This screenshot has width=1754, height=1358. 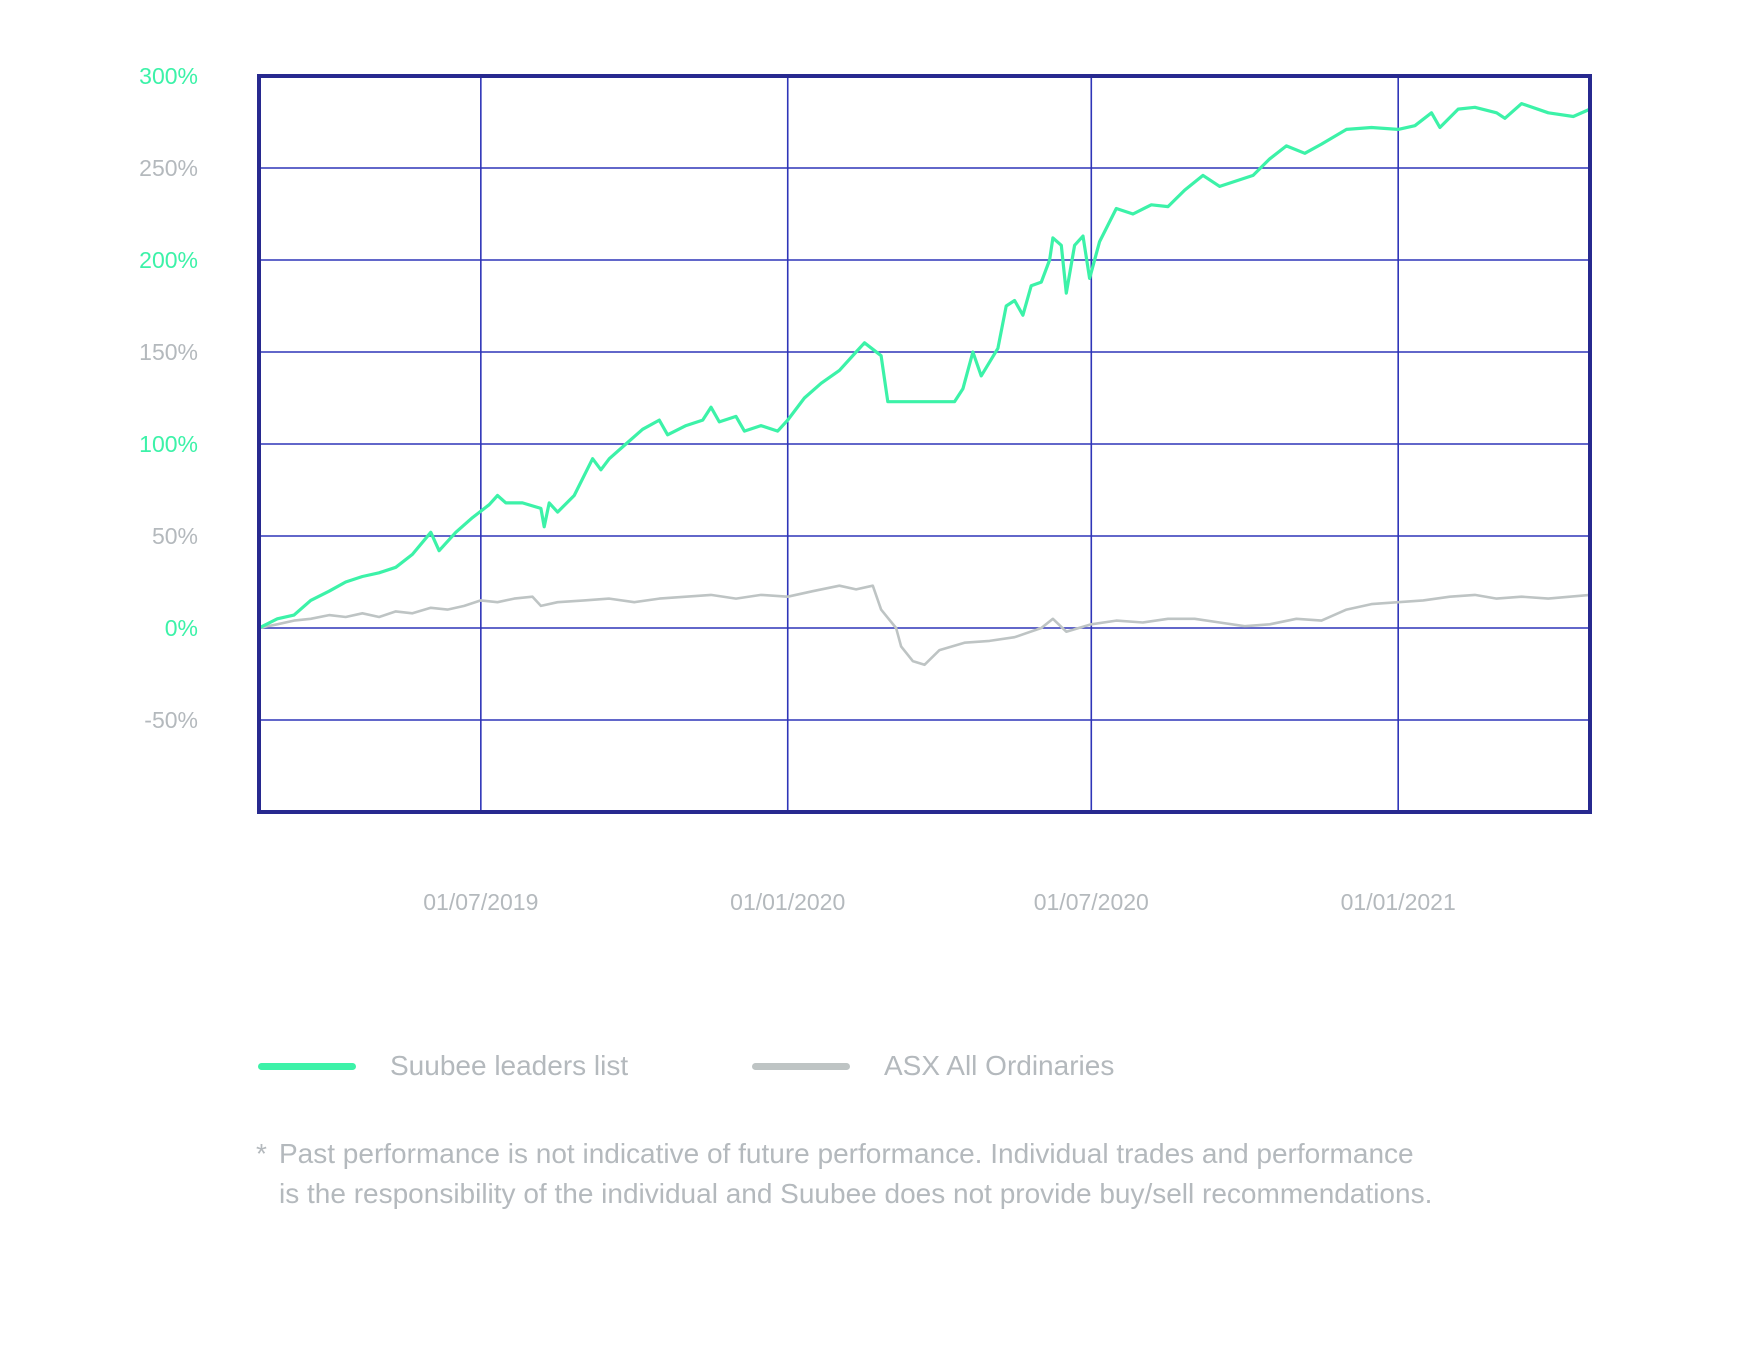 I want to click on legend-leaders: Suubee leaders list, so click(x=443, y=1066).